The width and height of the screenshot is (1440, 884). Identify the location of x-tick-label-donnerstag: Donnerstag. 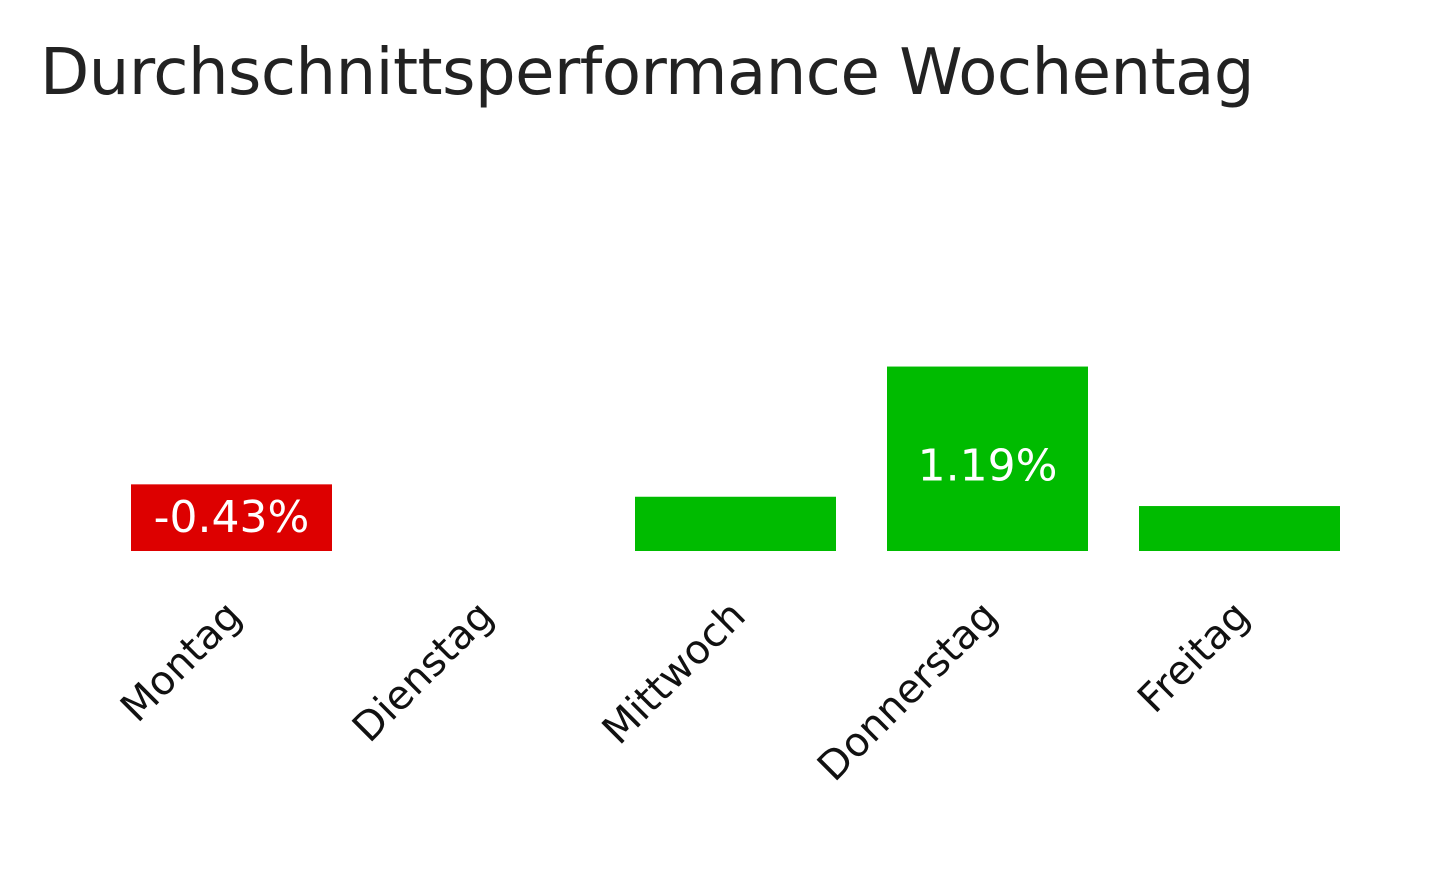
(908, 692).